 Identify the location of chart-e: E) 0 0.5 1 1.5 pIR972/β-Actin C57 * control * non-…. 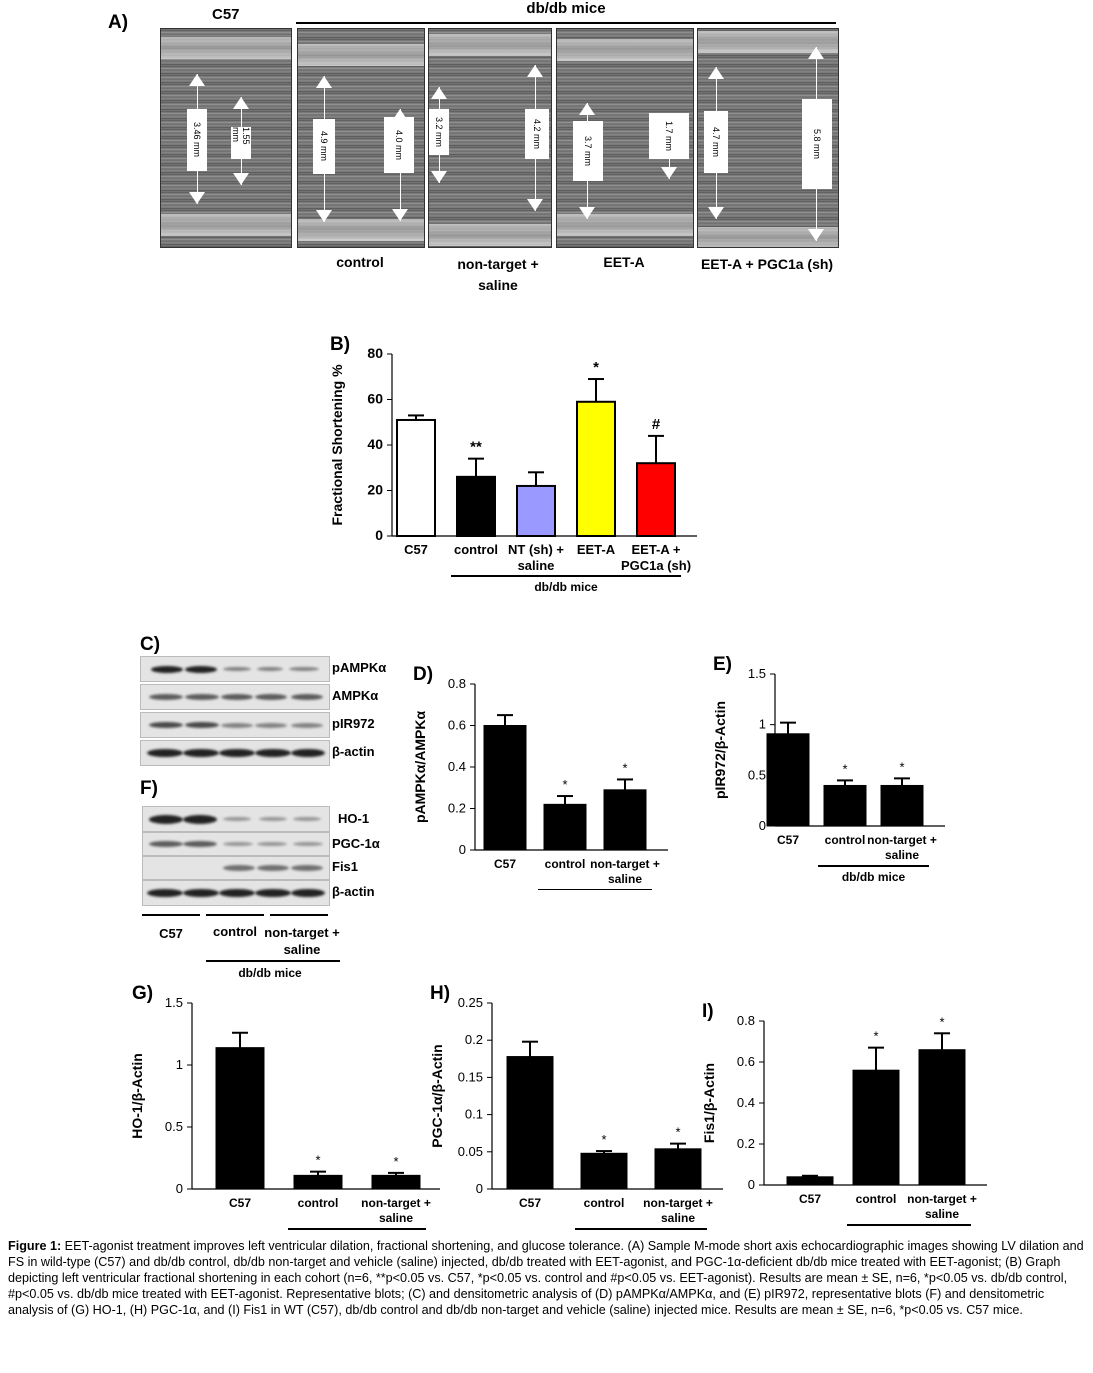
(828, 769).